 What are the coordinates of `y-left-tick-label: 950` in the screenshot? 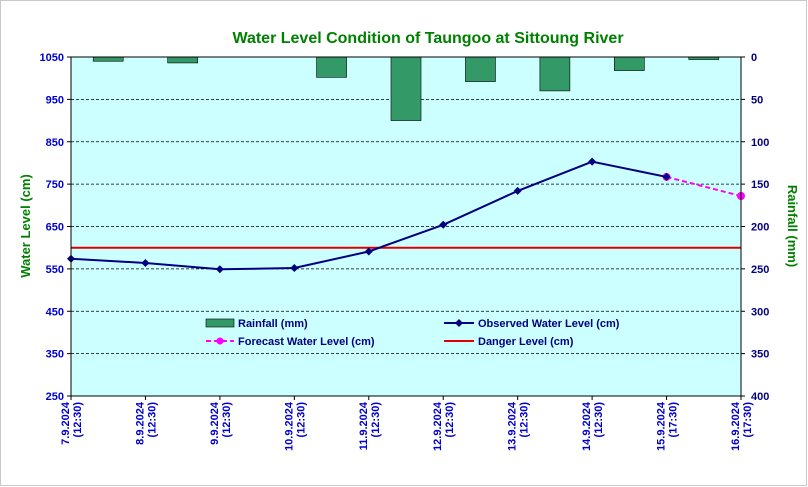 It's located at (55, 100).